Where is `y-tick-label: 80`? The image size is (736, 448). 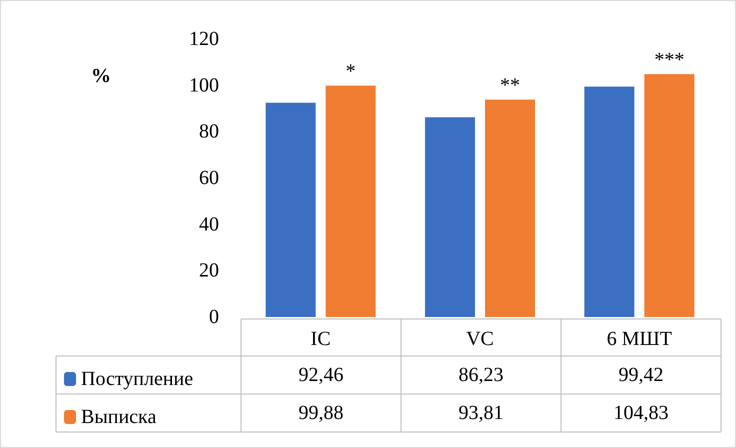 y-tick-label: 80 is located at coordinates (209, 131).